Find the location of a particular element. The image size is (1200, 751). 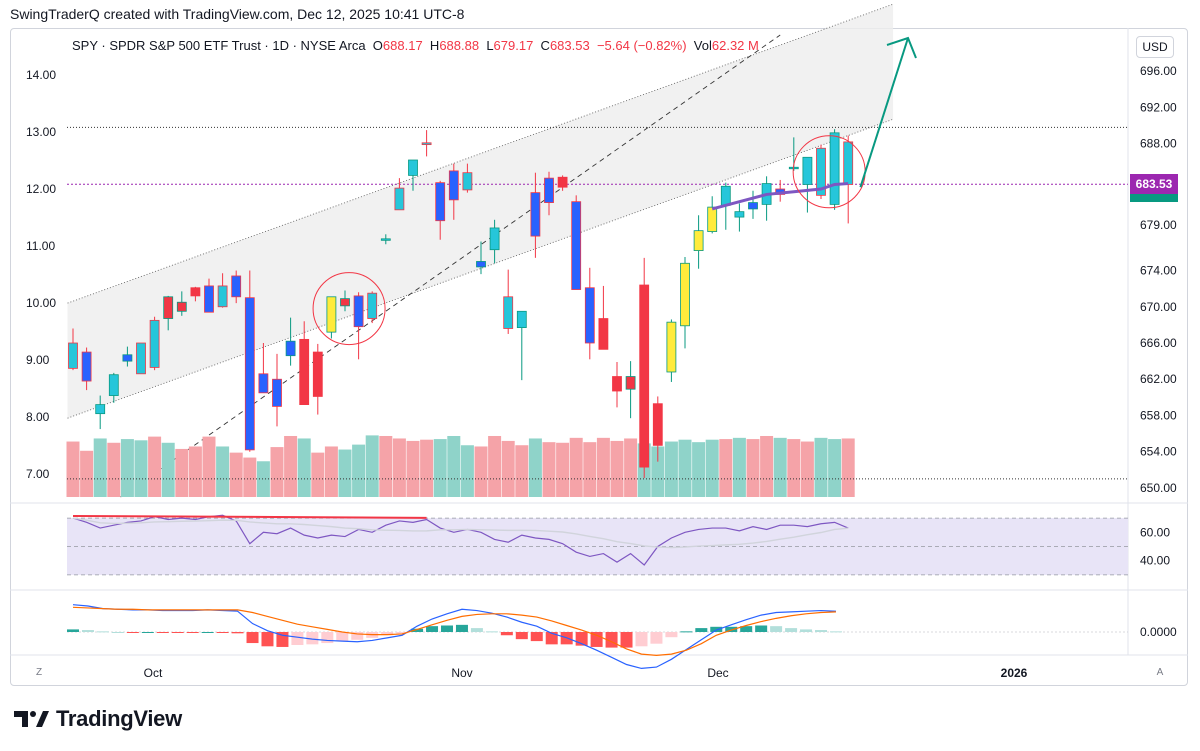

price-tick-label: 662.00 is located at coordinates (1158, 379).